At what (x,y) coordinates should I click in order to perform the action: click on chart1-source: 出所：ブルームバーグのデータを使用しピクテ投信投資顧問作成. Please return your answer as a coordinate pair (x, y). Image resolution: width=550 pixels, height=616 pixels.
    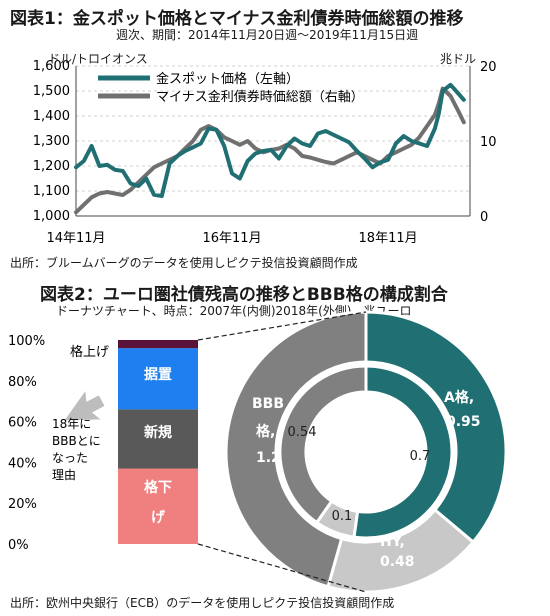
    Looking at the image, I should click on (184, 263).